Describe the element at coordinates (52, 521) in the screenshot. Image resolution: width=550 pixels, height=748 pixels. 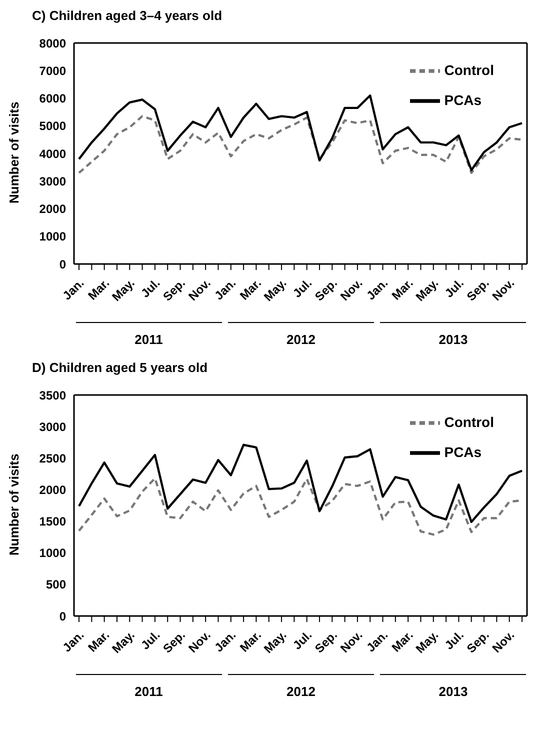
I see `y-tick-label: 1500` at that location.